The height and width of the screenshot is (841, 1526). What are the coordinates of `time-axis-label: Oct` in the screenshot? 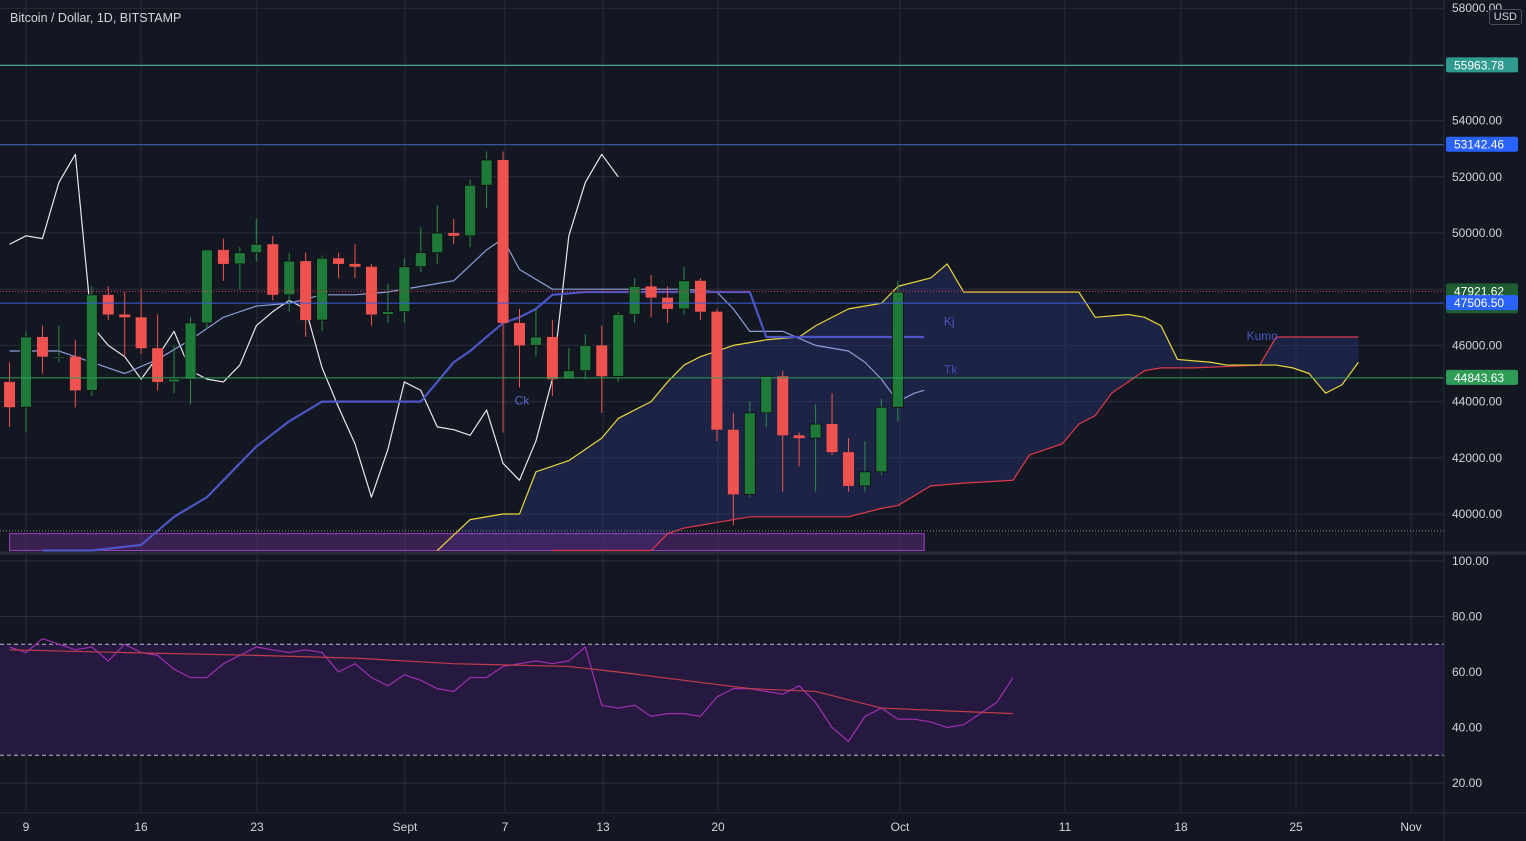 It's located at (900, 827).